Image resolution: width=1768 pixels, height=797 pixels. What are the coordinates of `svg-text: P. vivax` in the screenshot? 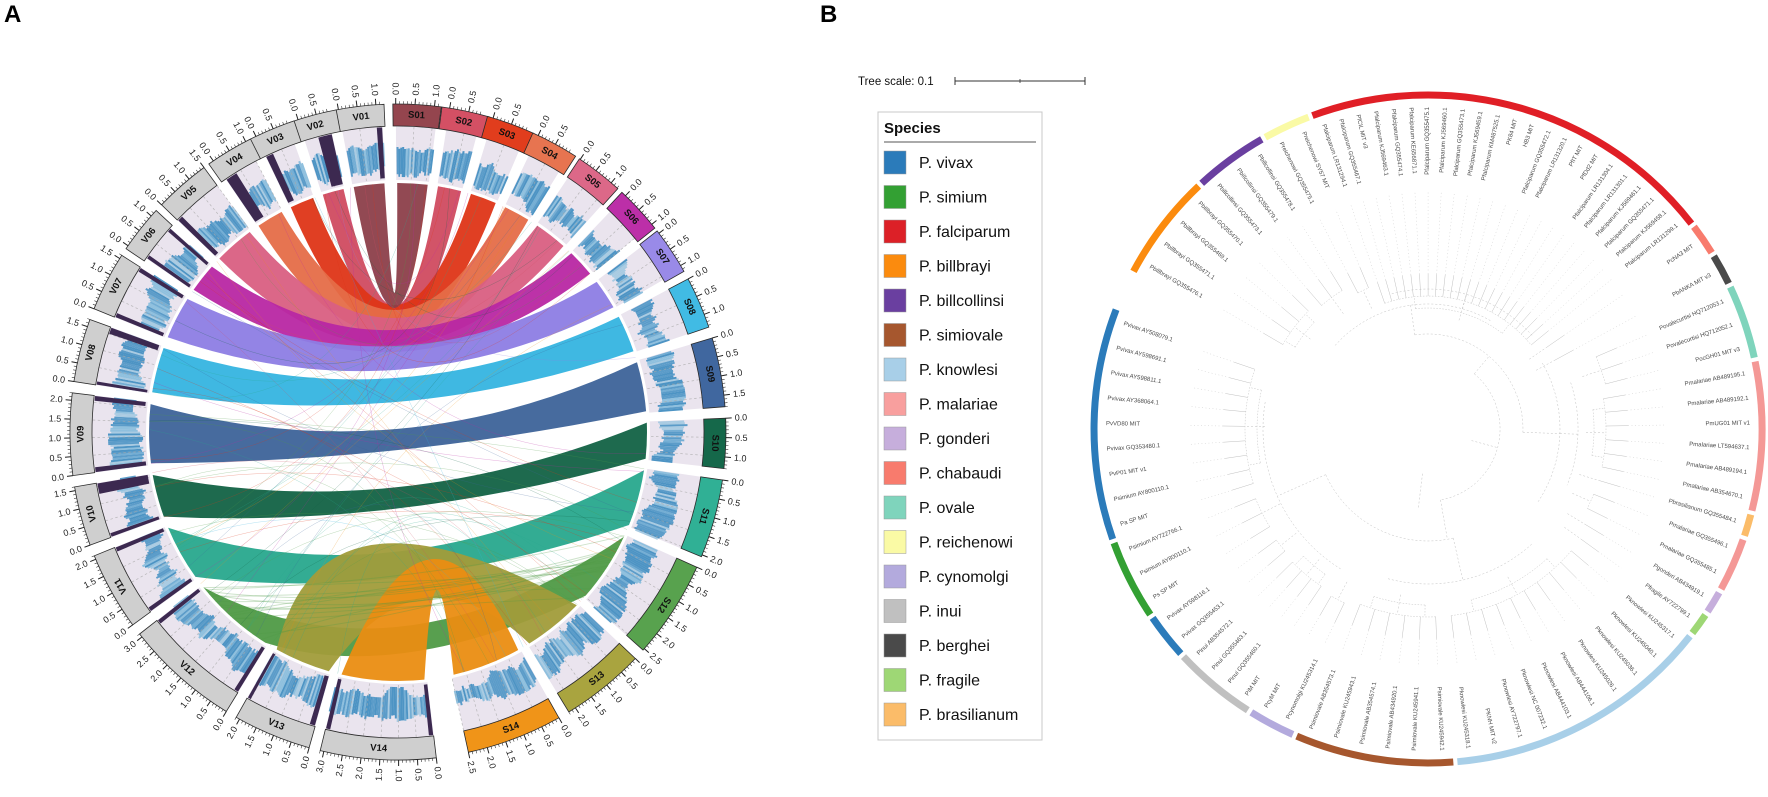 It's located at (946, 163).